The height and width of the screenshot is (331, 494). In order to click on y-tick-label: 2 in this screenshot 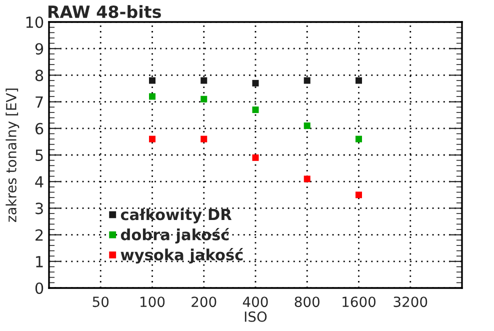, I will do `click(39, 235)`.